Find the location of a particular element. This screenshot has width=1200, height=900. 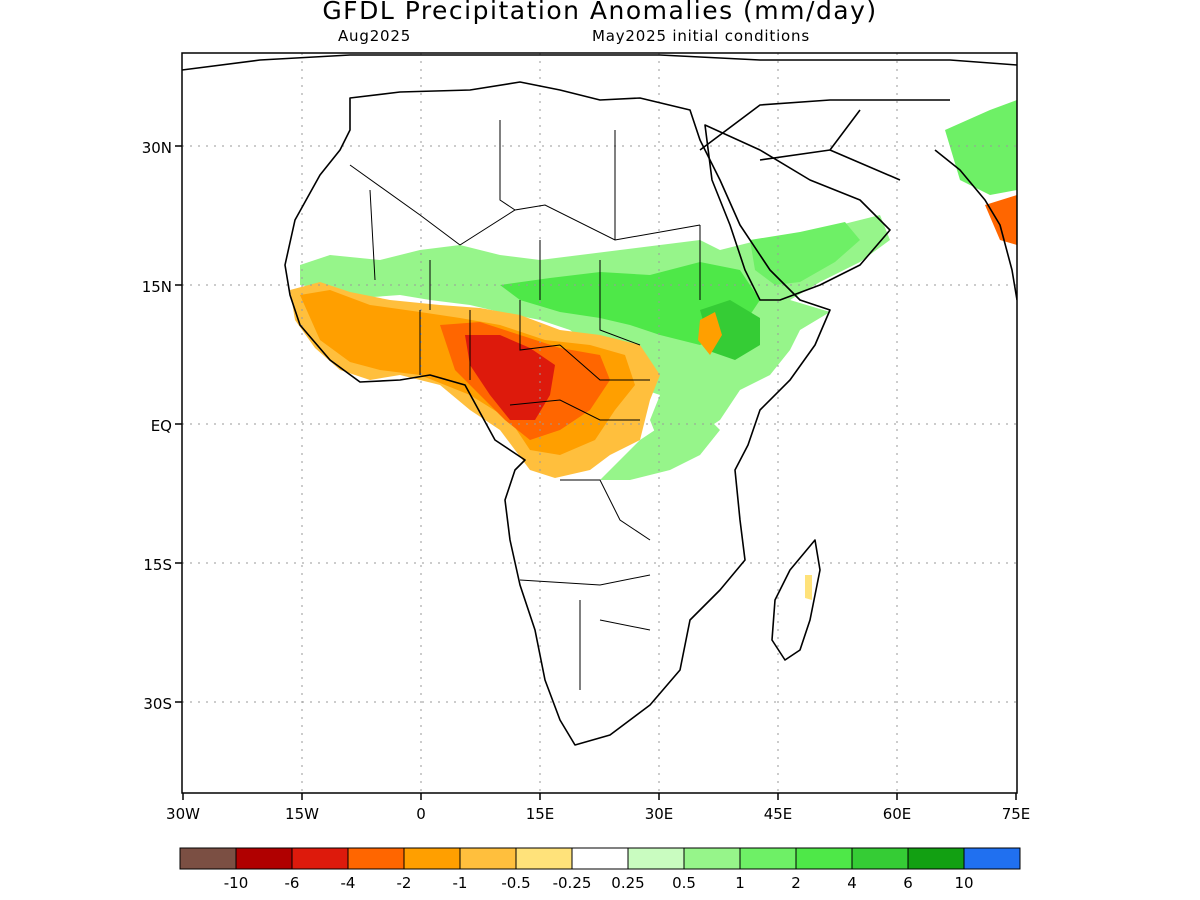

lon-label-75e: 75E is located at coordinates (1016, 814).